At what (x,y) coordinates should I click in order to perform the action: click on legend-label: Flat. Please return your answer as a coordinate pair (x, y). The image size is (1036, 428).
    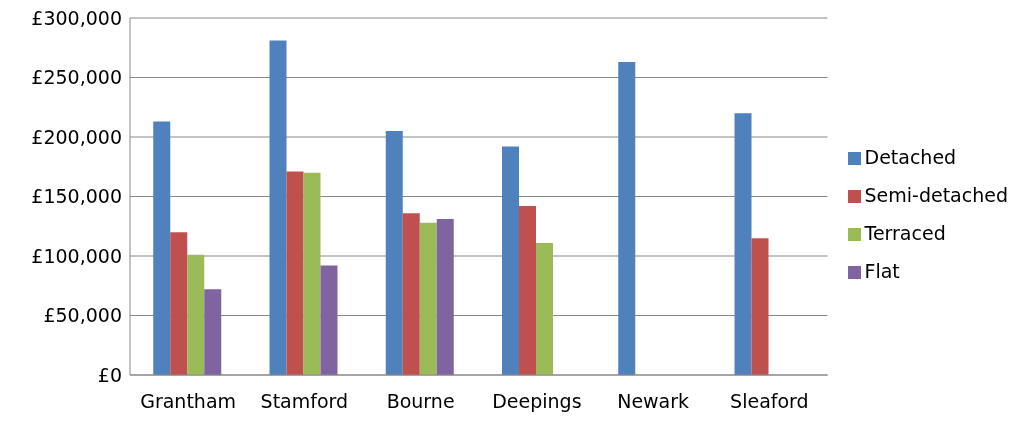
    Looking at the image, I should click on (882, 271).